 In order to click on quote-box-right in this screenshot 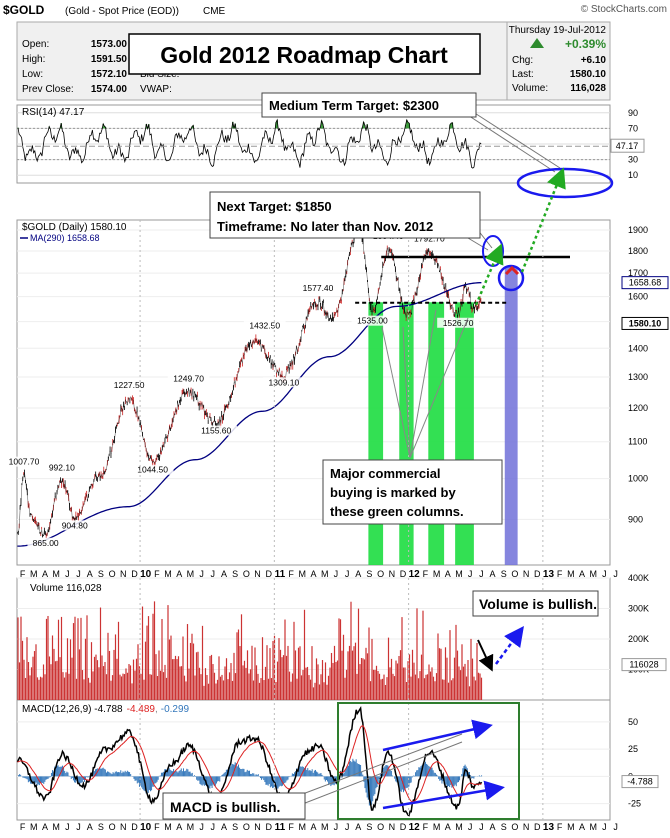, I will do `click(558, 61)`.